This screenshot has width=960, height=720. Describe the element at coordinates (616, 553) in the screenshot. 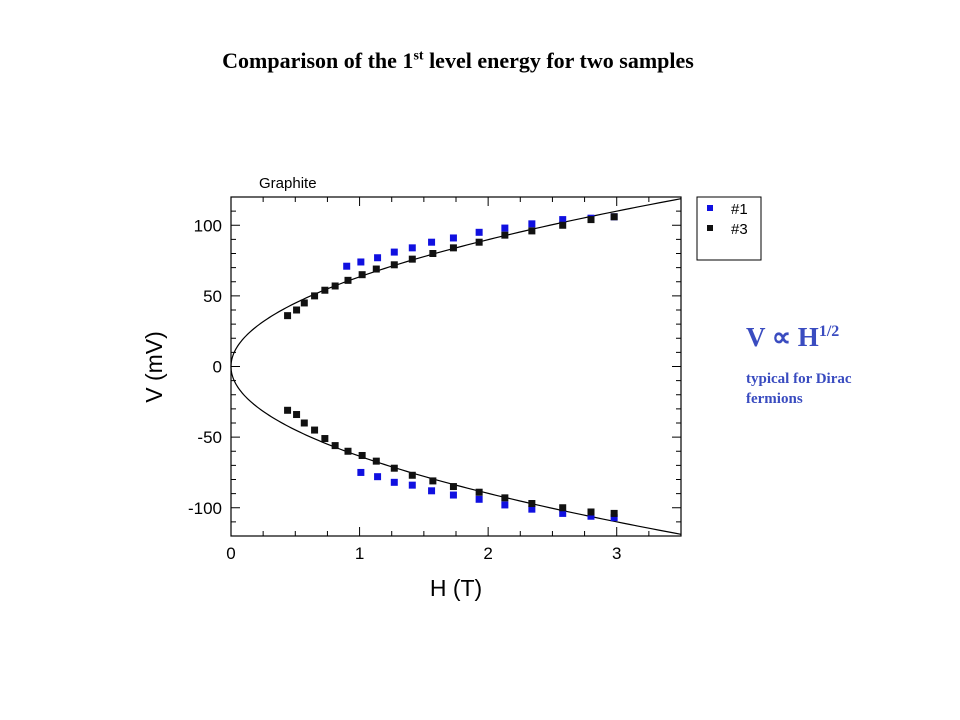

I see `x-tick-label: 3` at that location.